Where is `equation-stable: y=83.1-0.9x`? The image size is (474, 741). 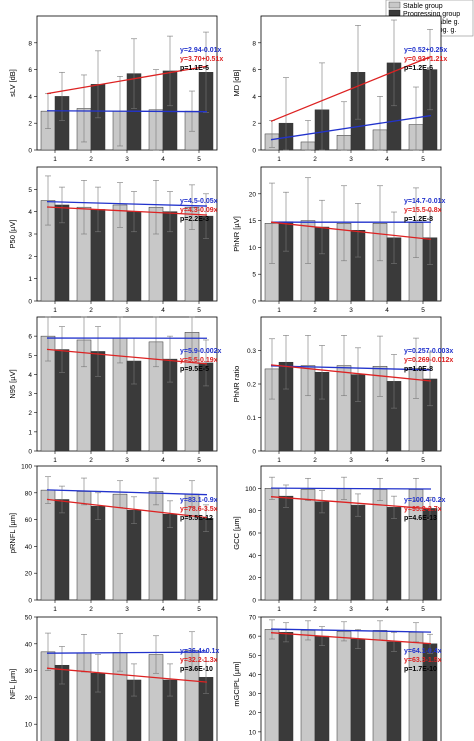
equation-stable: y=83.1-0.9x is located at coordinates (199, 500).